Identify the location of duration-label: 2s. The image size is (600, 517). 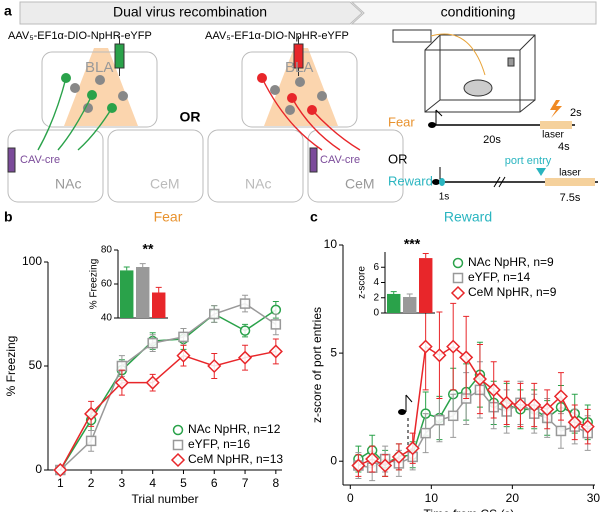
(576, 113).